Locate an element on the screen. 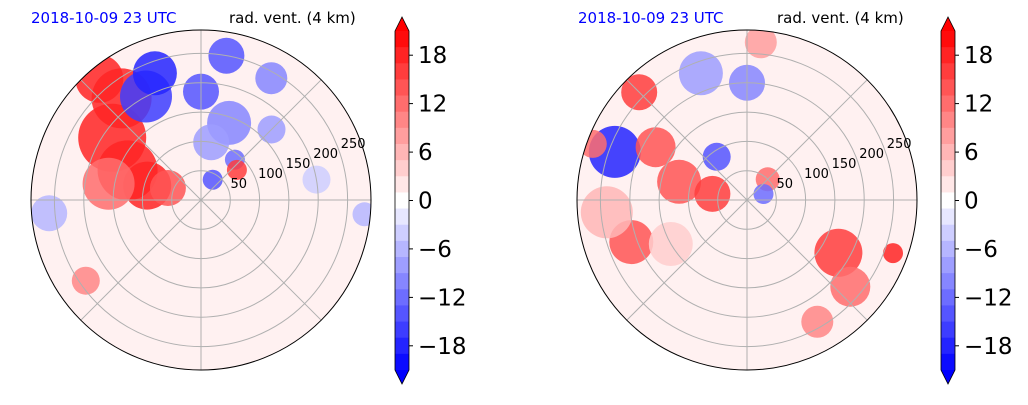 This screenshot has width=1028, height=405. panel-2-title: rad. vent. (4 km) is located at coordinates (840, 18).